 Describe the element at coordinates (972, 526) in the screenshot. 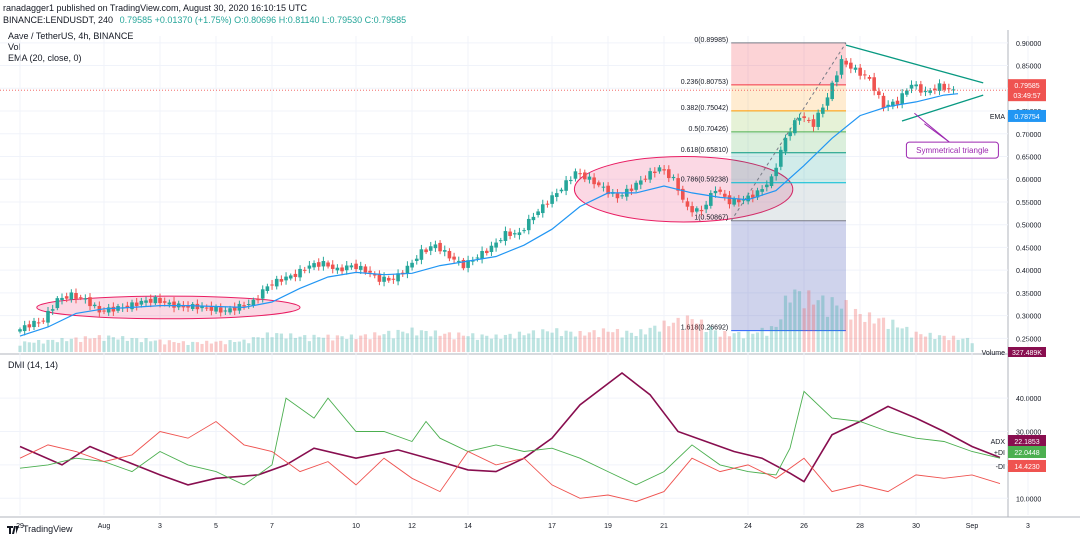

I see `time-tick-label: Sep` at that location.